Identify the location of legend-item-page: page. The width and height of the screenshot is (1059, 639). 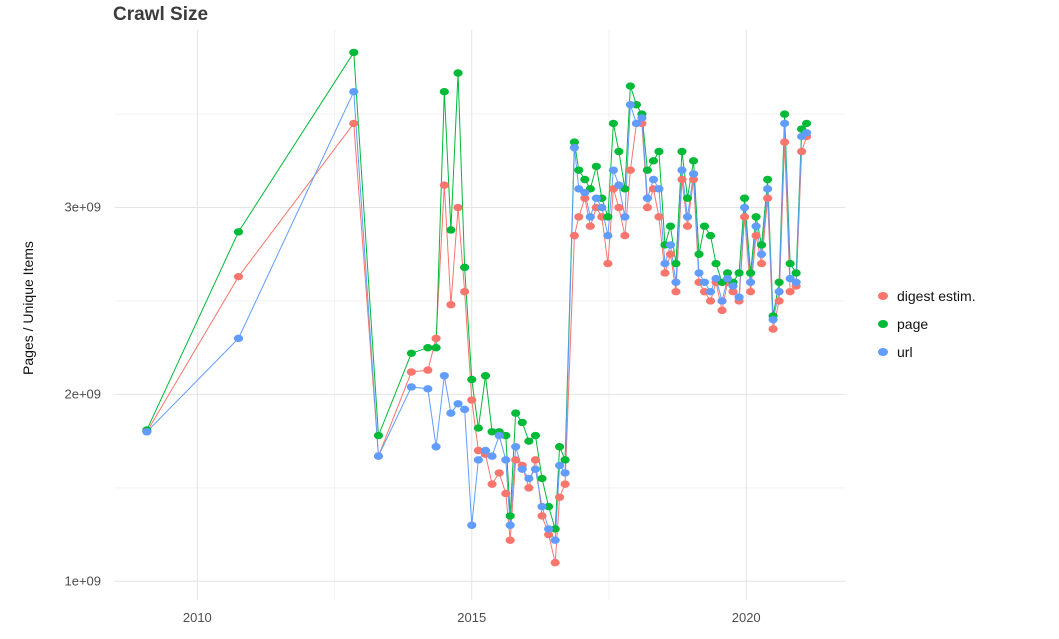
(927, 324).